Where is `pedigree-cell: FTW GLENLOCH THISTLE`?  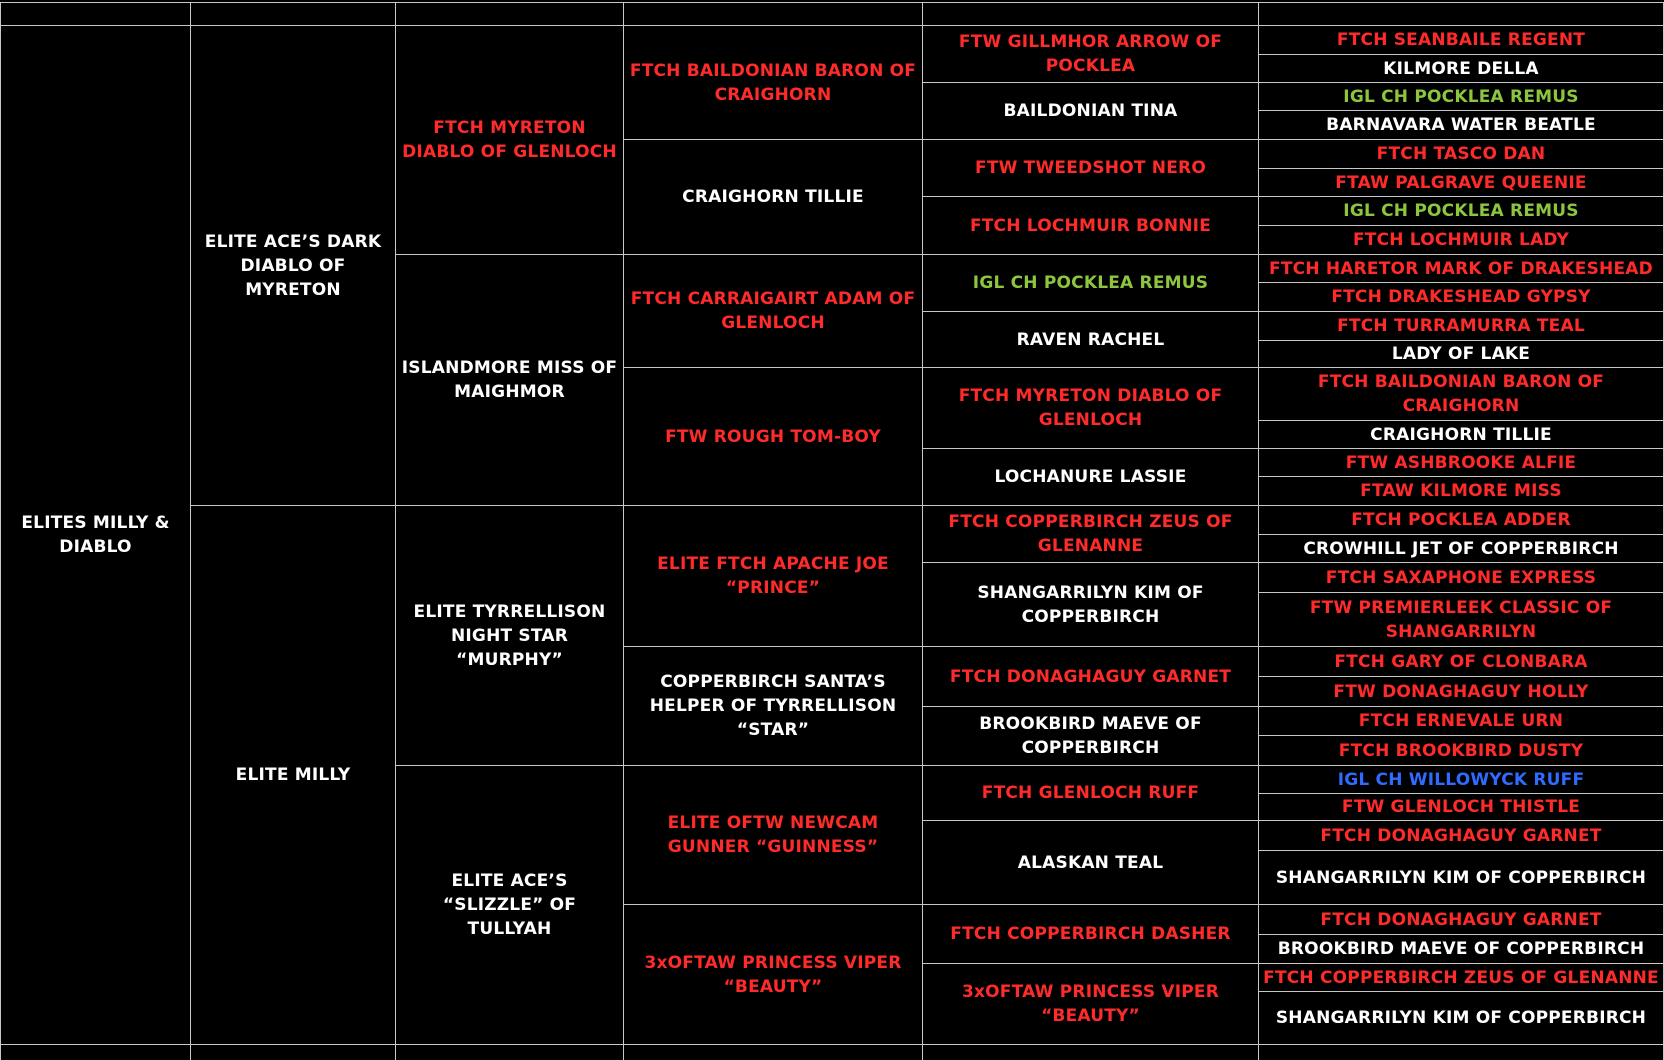
pedigree-cell: FTW GLENLOCH THISTLE is located at coordinates (1461, 807).